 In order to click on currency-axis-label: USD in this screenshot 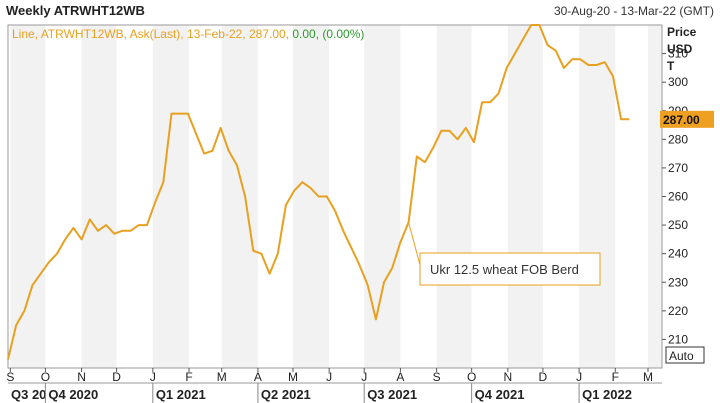, I will do `click(680, 49)`.